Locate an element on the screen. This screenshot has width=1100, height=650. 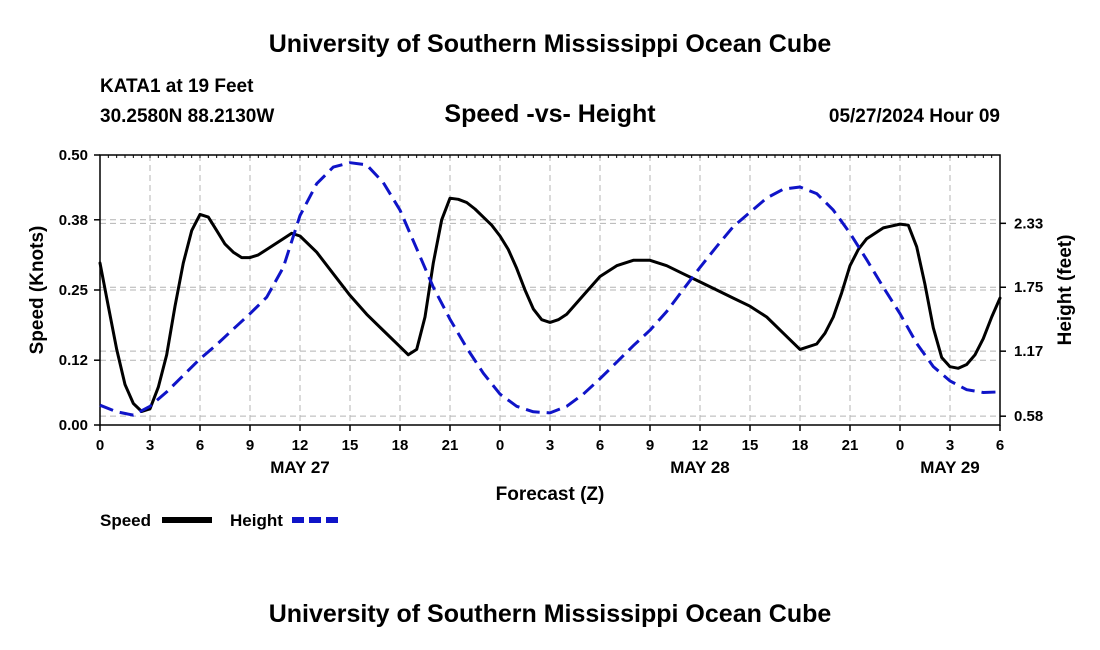
station-label: KATA1 at 19 Feet is located at coordinates (177, 86).